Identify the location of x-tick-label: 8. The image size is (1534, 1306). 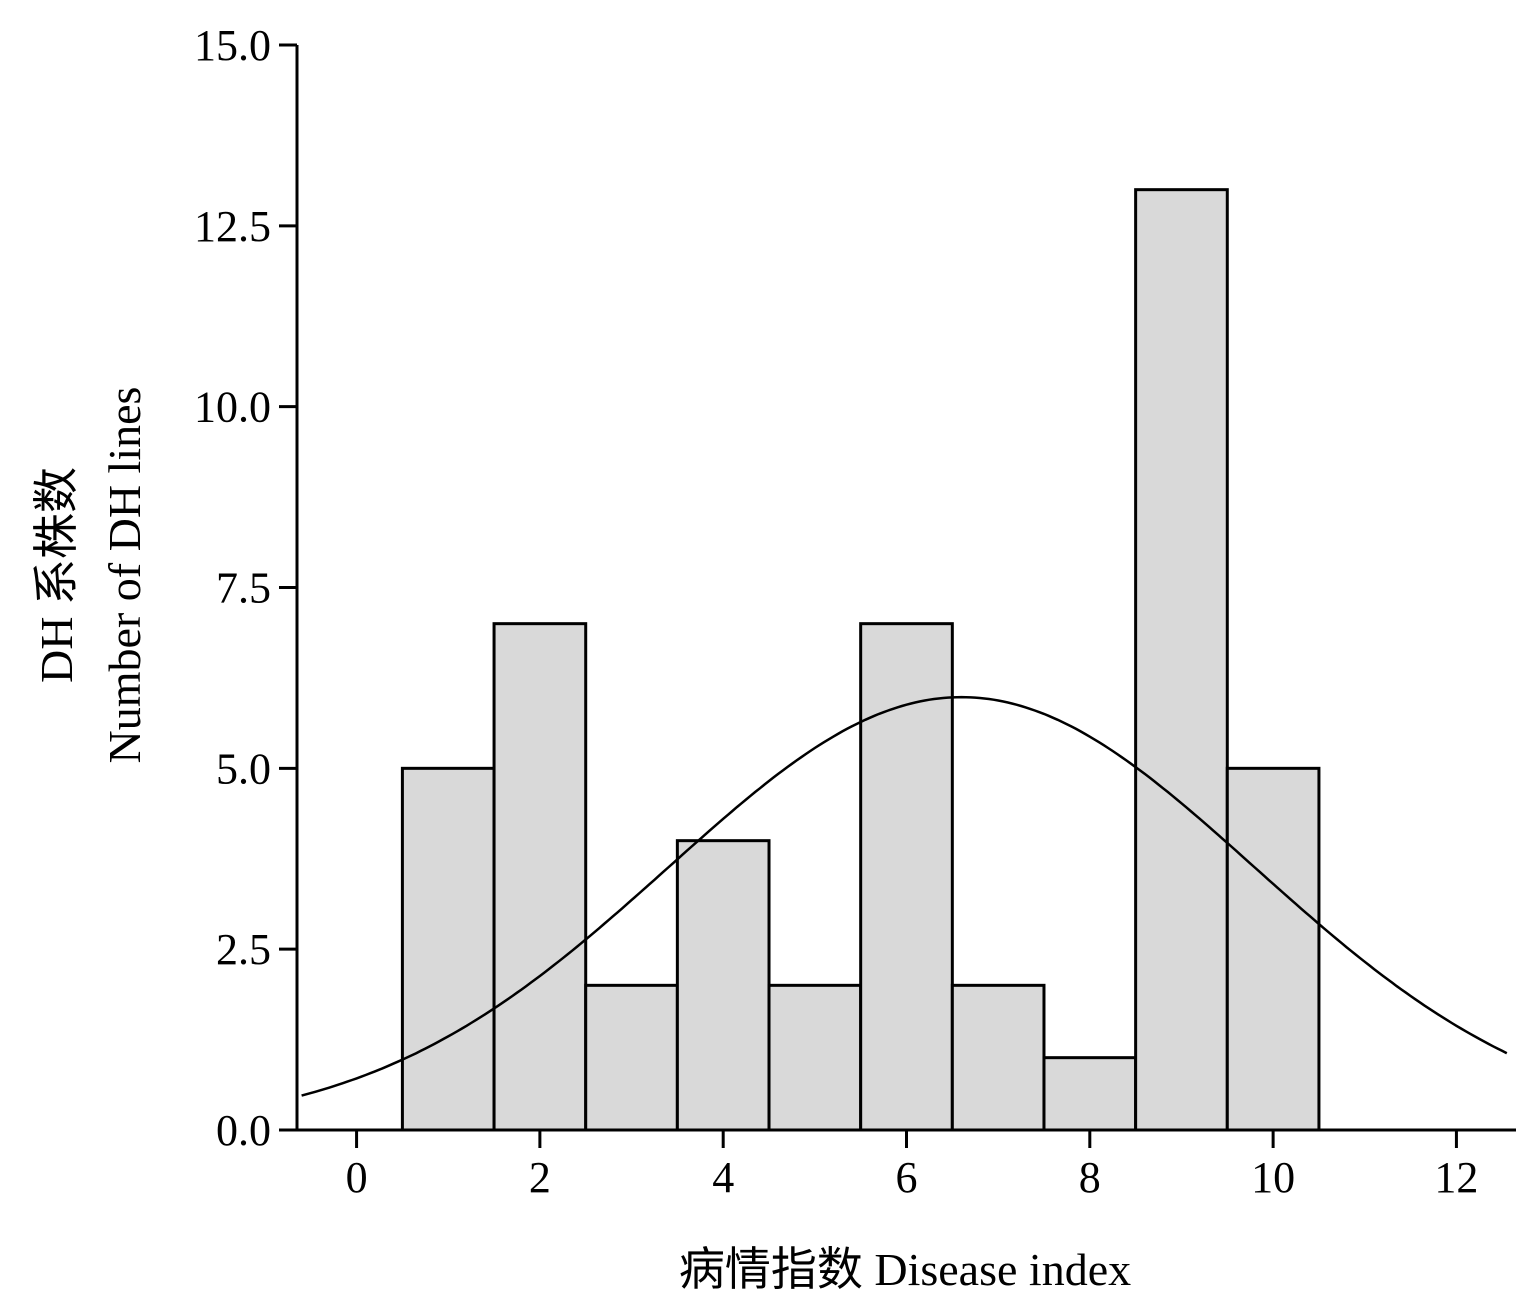
(1090, 1177).